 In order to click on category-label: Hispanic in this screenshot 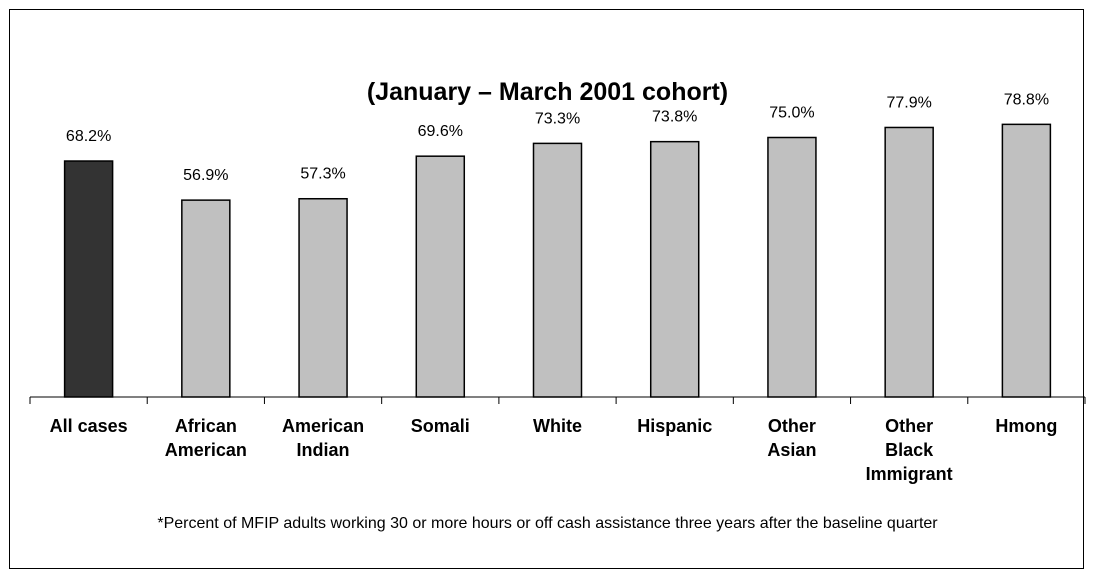, I will do `click(674, 426)`.